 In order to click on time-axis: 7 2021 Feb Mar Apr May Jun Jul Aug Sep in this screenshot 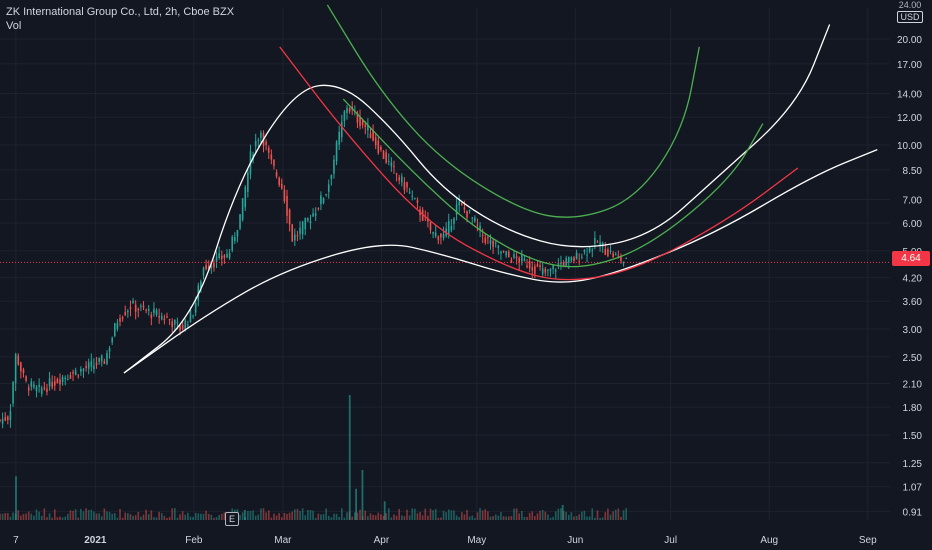, I will do `click(445, 540)`.